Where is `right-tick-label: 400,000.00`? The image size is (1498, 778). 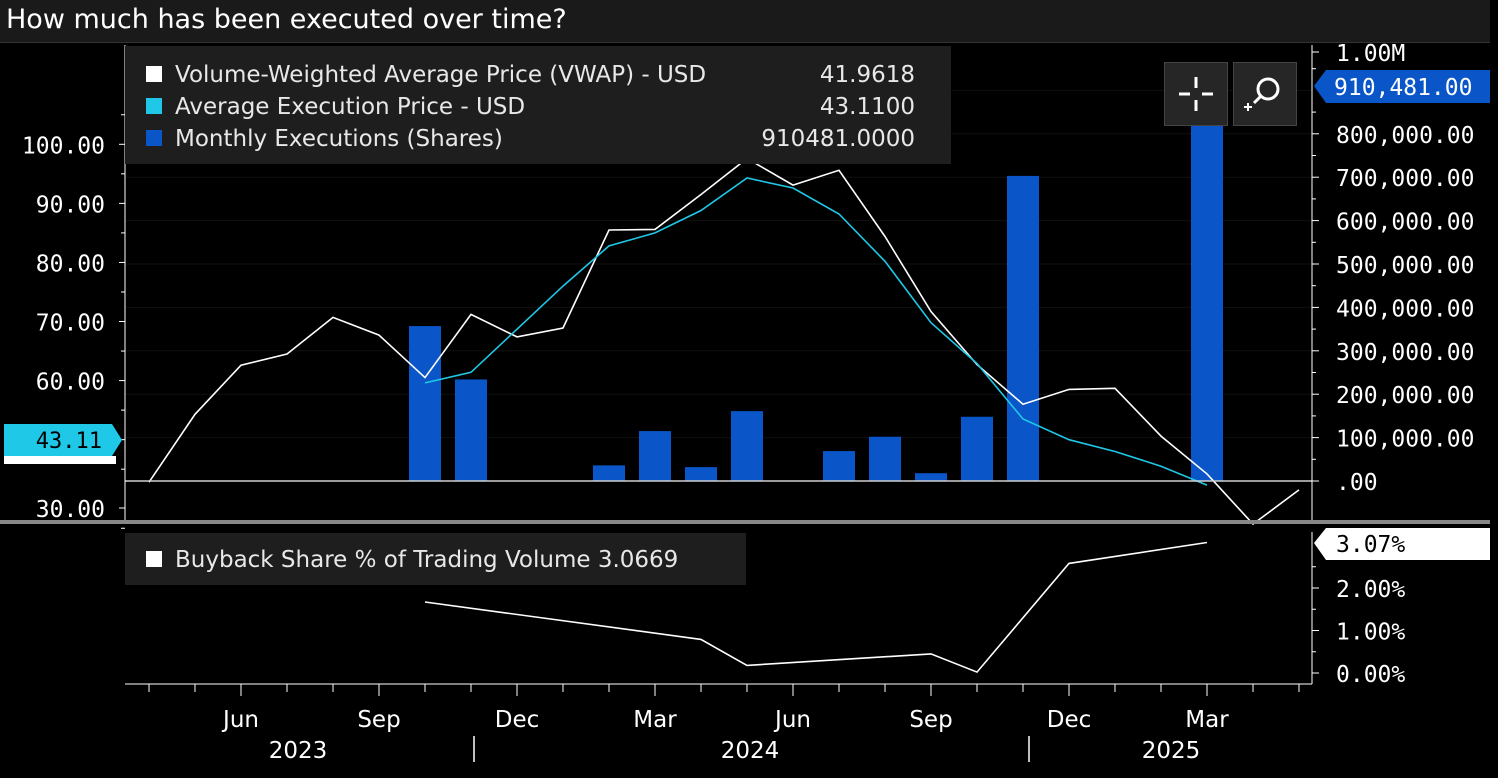
right-tick-label: 400,000.00 is located at coordinates (1405, 309).